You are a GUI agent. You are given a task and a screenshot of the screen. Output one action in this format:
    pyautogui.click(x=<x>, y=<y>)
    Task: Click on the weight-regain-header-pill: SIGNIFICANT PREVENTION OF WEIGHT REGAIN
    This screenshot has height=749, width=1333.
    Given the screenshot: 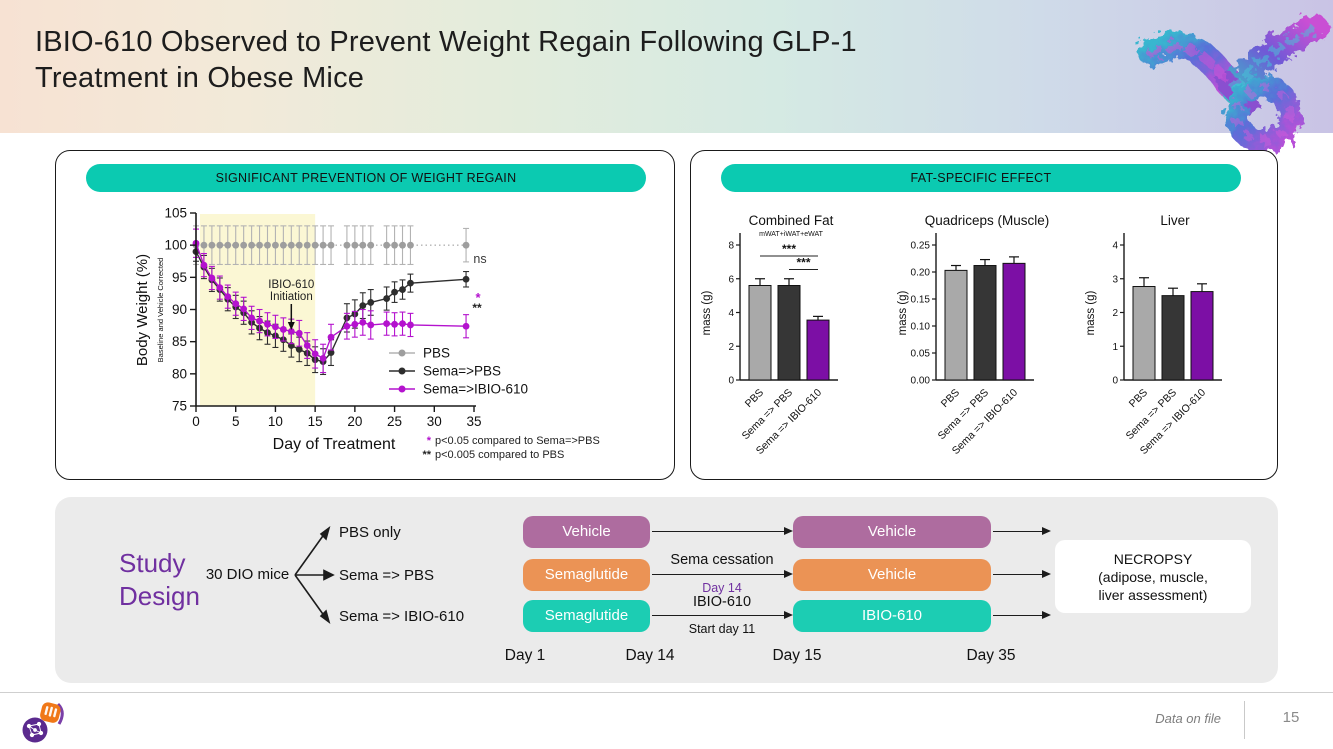 What is the action you would take?
    pyautogui.click(x=366, y=178)
    